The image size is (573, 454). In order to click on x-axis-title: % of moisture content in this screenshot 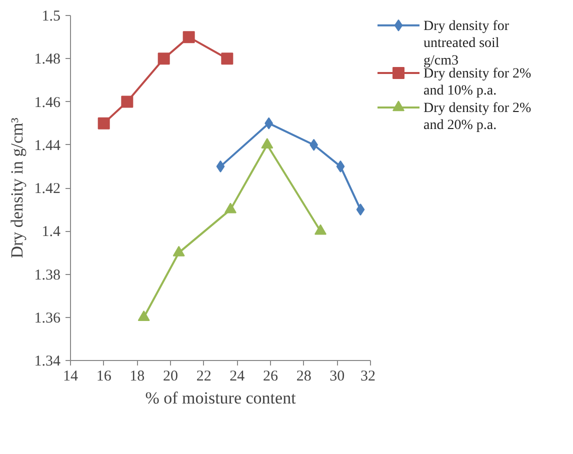, I will do `click(220, 398)`.